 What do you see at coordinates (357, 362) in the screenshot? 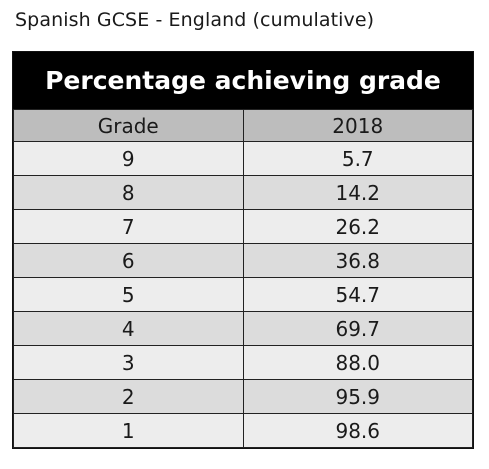
I see `percentage-cell: 88.0` at bounding box center [357, 362].